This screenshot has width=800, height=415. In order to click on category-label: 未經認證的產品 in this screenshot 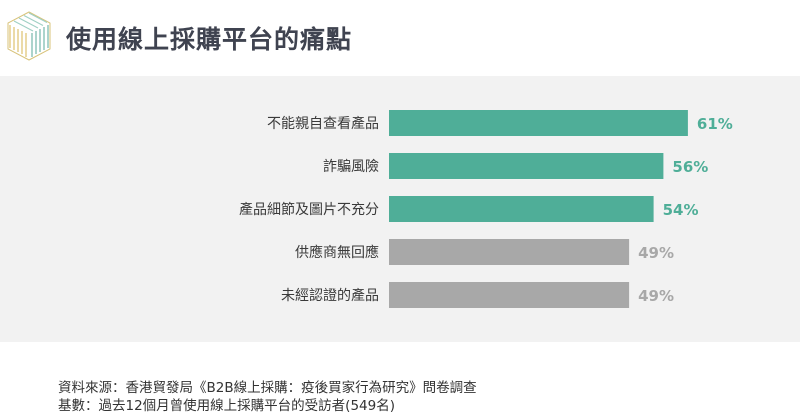, I will do `click(330, 295)`.